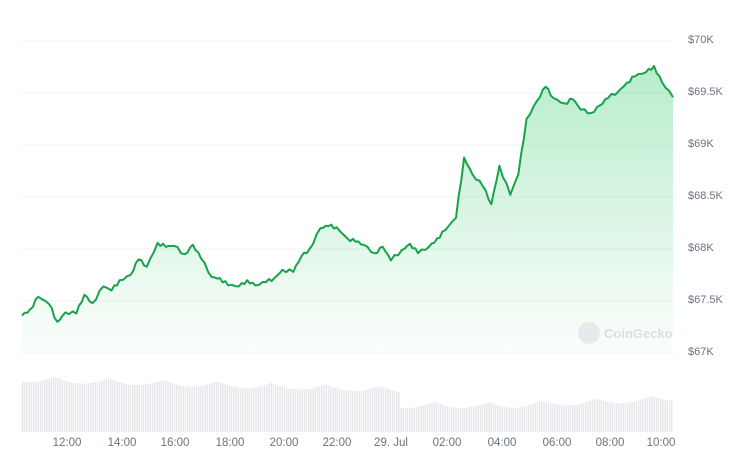 This screenshot has width=740, height=467. I want to click on volume-bars, so click(347, 404).